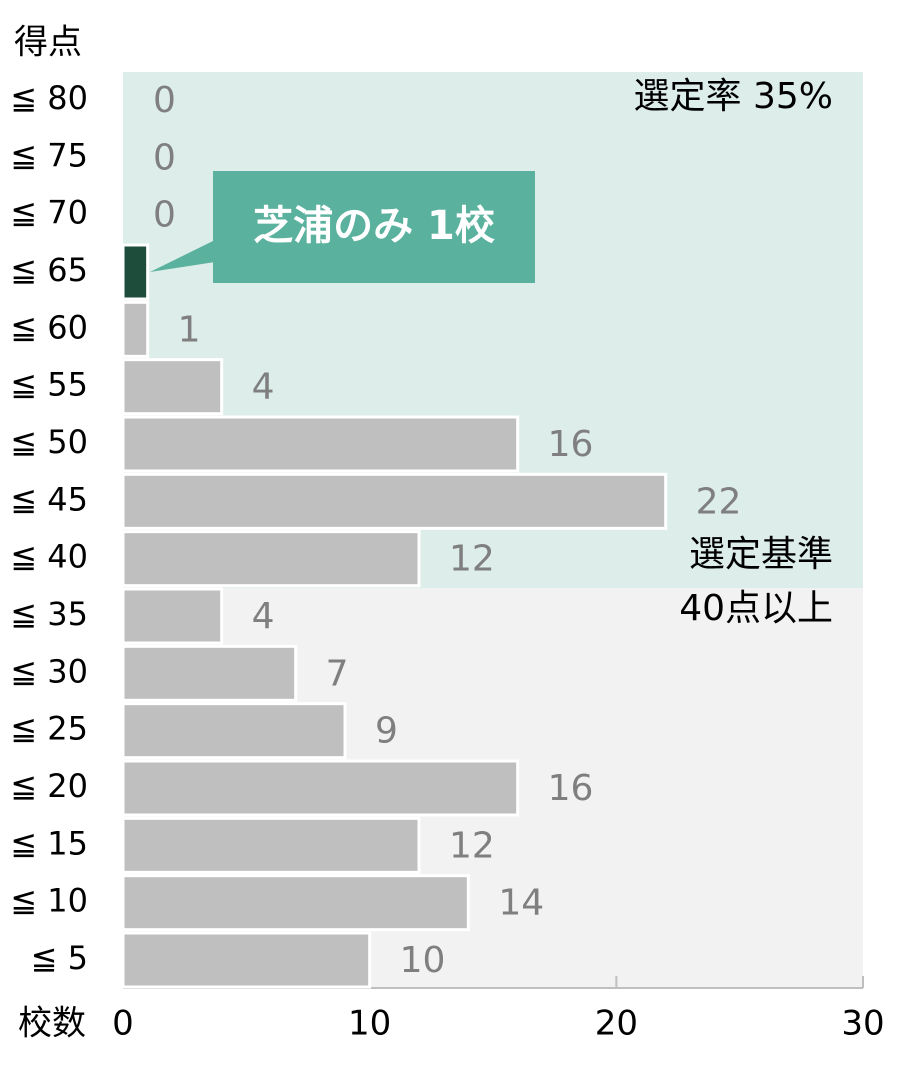 The width and height of the screenshot is (914, 1078). Describe the element at coordinates (189, 329) in the screenshot. I see `data-label: 1` at that location.